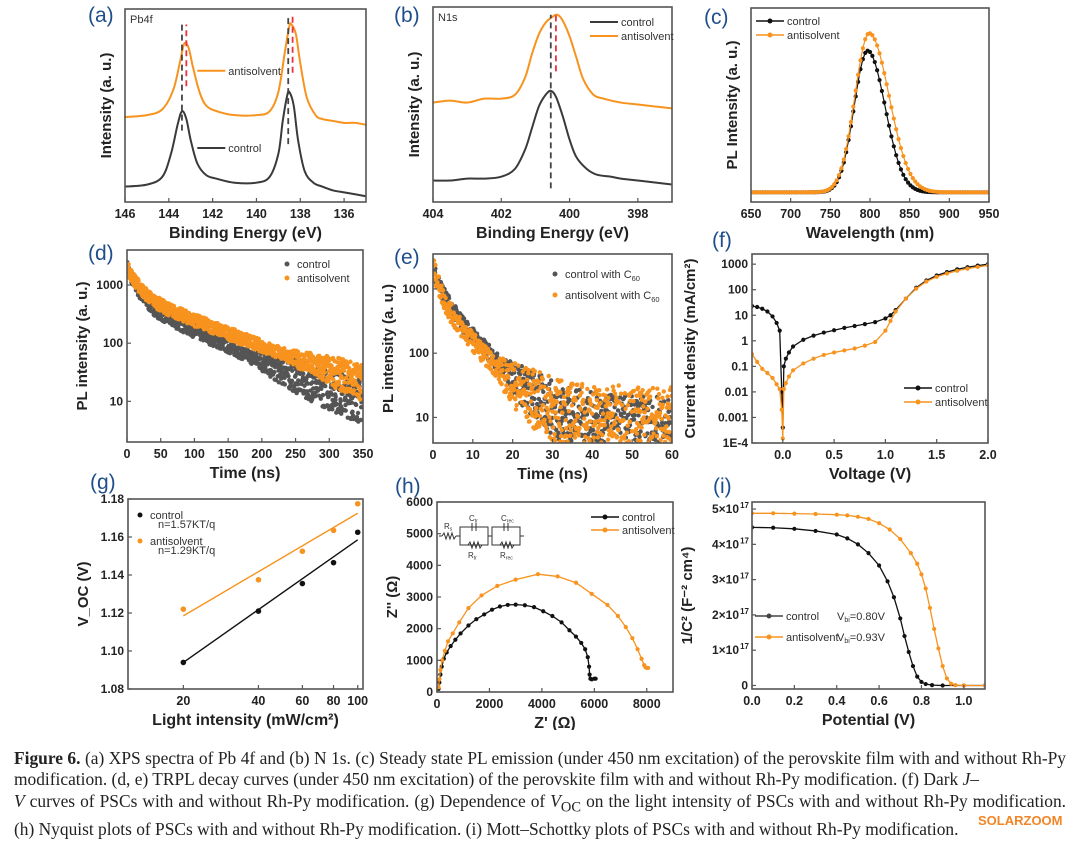 This screenshot has width=1080, height=856. What do you see at coordinates (101, 15) in the screenshot?
I see `panel-label-a: (a)` at bounding box center [101, 15].